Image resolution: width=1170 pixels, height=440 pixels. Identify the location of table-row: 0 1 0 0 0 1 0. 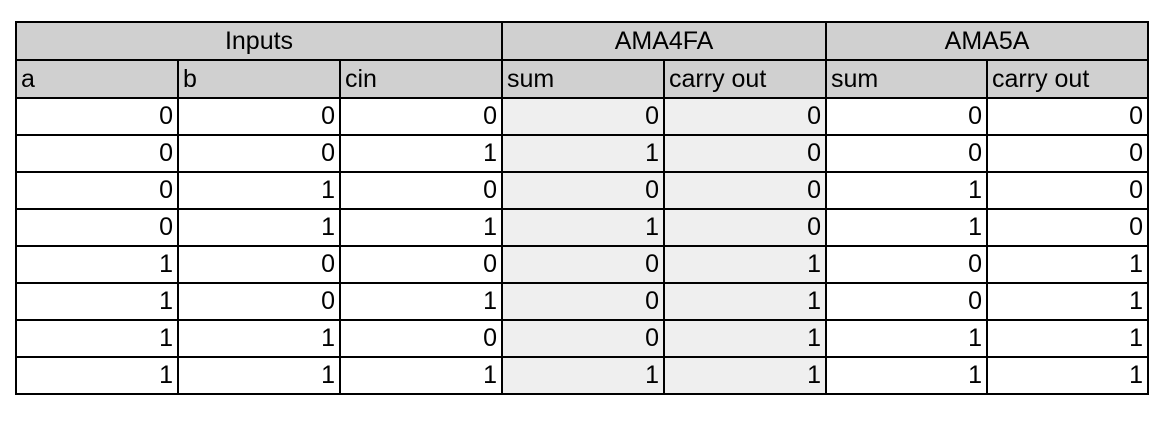
(582, 190).